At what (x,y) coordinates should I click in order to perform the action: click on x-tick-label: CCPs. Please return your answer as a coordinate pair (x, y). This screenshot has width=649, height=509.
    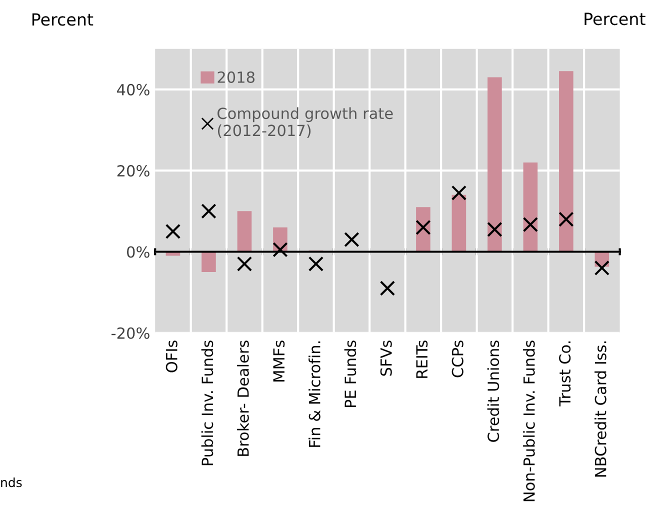
    Looking at the image, I should click on (458, 359).